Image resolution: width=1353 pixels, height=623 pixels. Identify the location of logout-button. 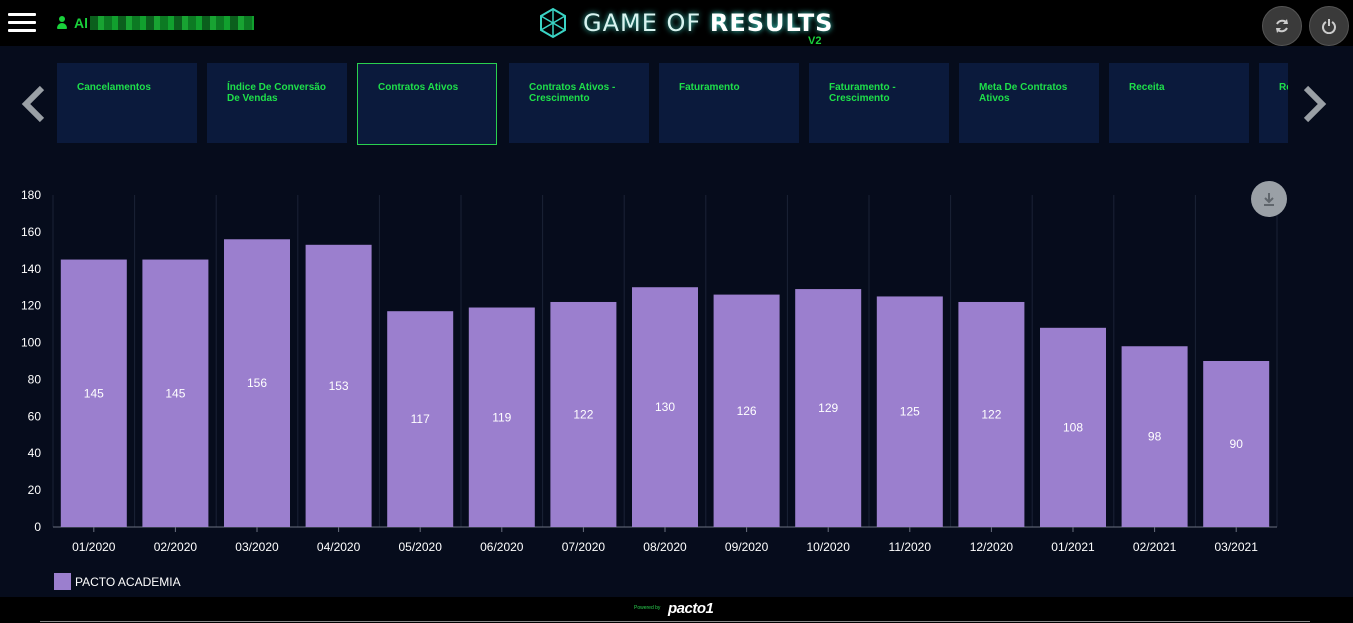
(1329, 26).